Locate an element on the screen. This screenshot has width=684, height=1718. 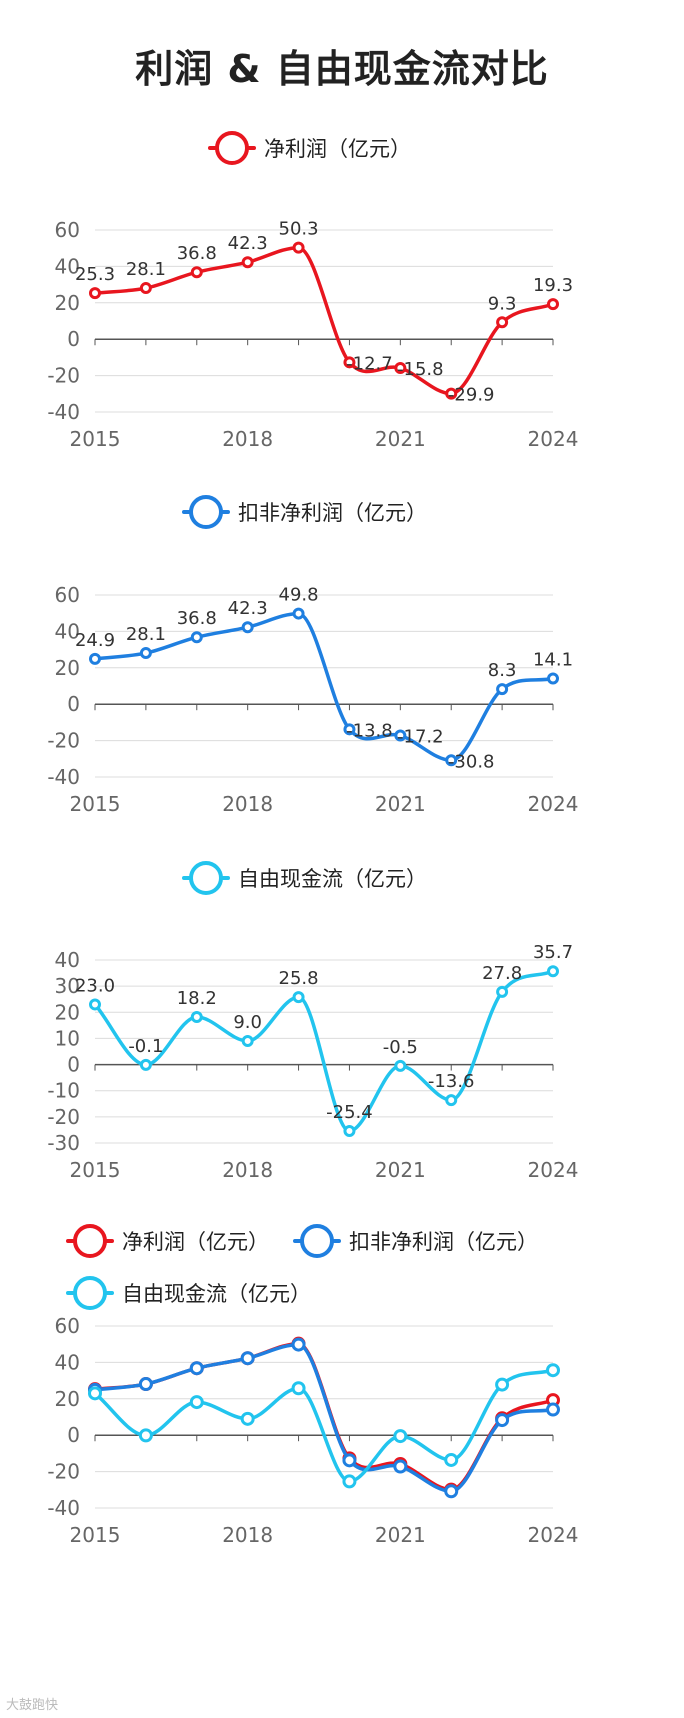
data-label: -0.5 is located at coordinates (400, 1047).